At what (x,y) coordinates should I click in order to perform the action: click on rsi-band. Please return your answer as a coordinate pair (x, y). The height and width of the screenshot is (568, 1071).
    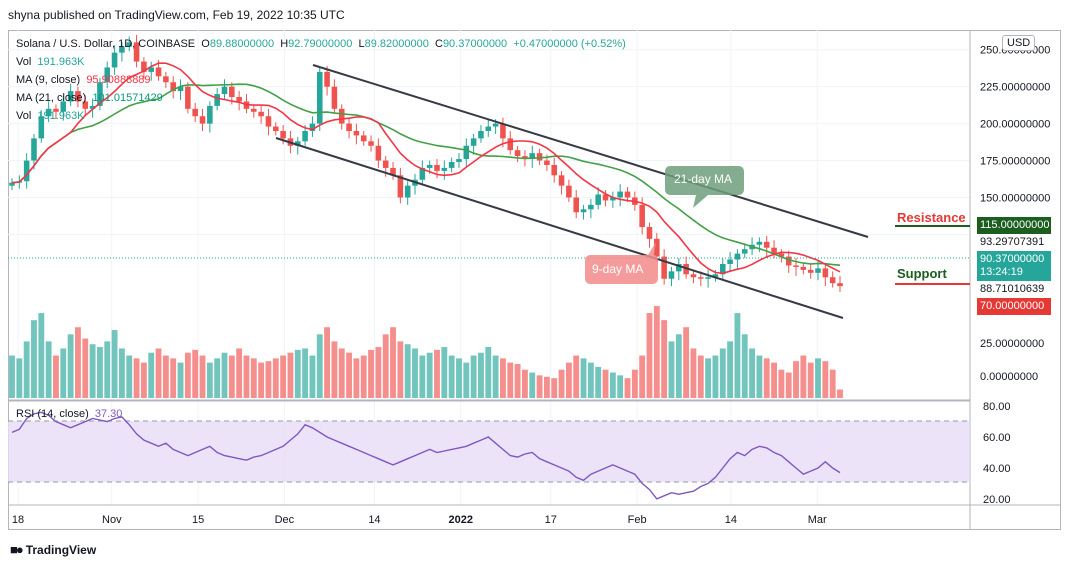
    Looking at the image, I should click on (489, 451).